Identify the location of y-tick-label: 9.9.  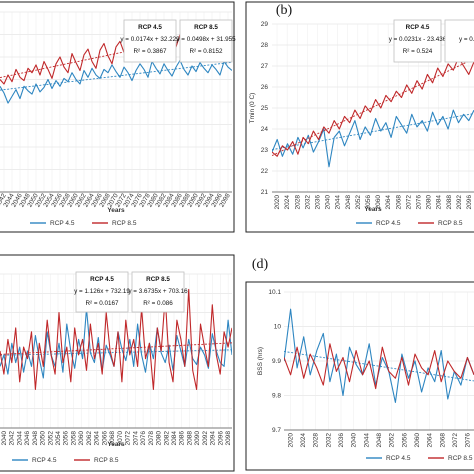
(276, 361).